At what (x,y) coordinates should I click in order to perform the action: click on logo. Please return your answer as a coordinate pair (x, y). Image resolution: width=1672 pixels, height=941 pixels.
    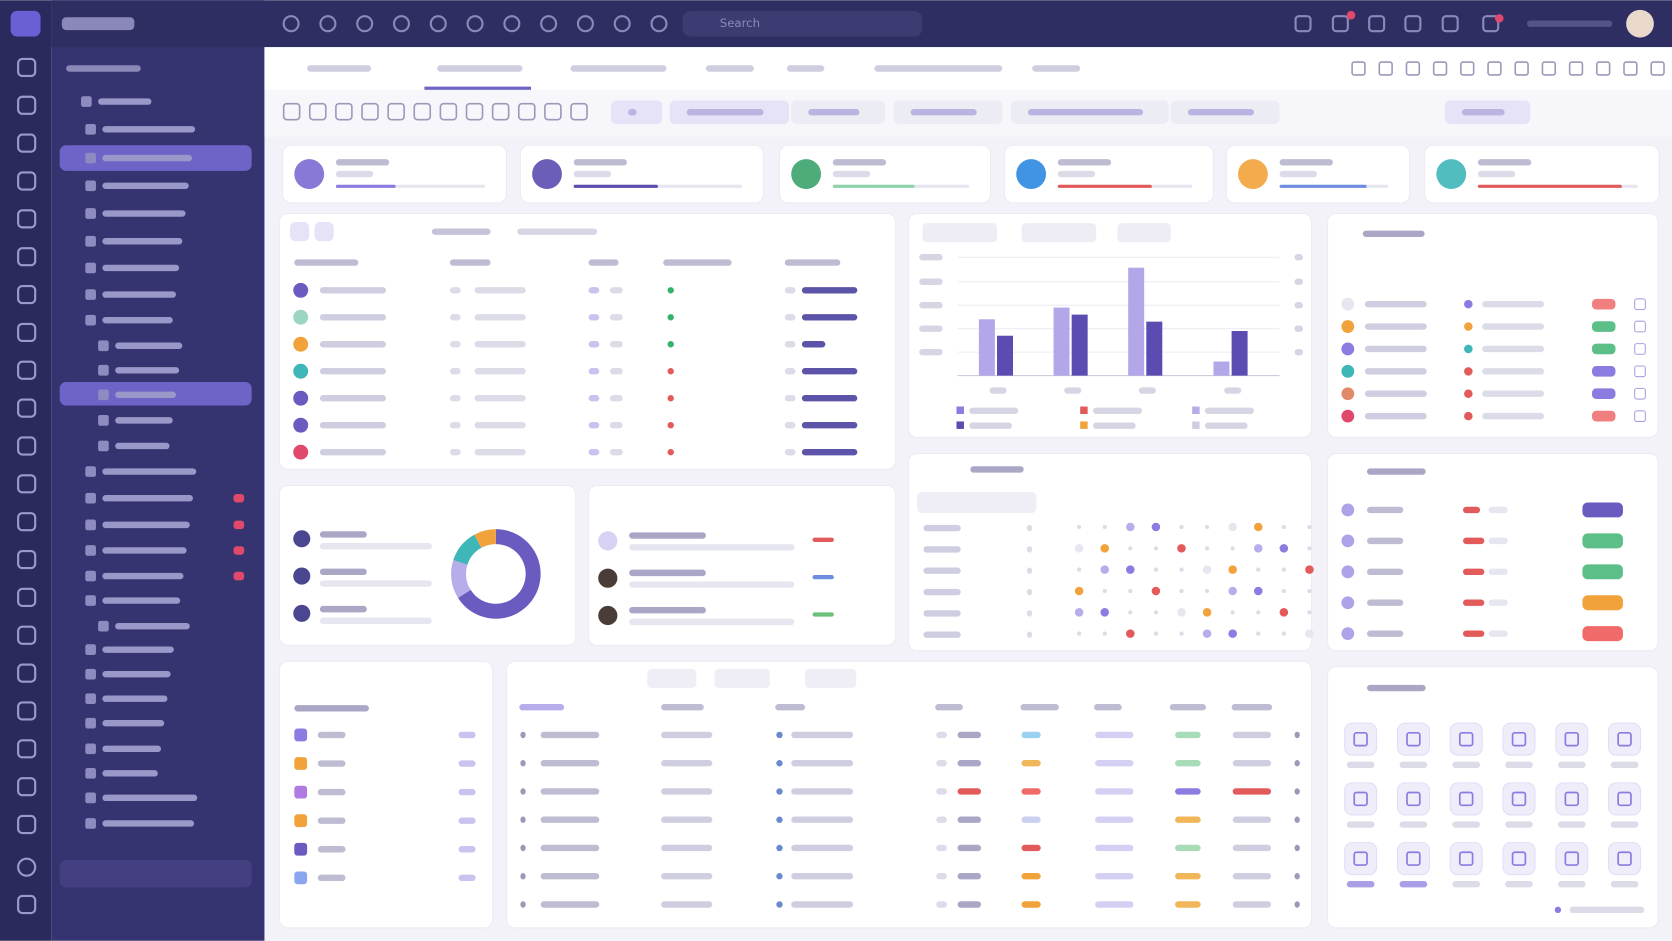
    Looking at the image, I should click on (25, 23).